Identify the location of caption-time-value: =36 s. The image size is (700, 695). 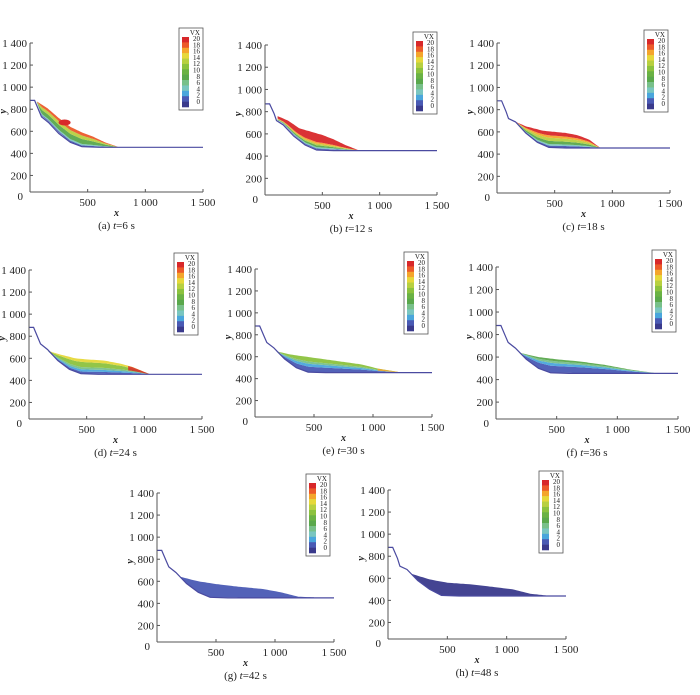
(595, 453).